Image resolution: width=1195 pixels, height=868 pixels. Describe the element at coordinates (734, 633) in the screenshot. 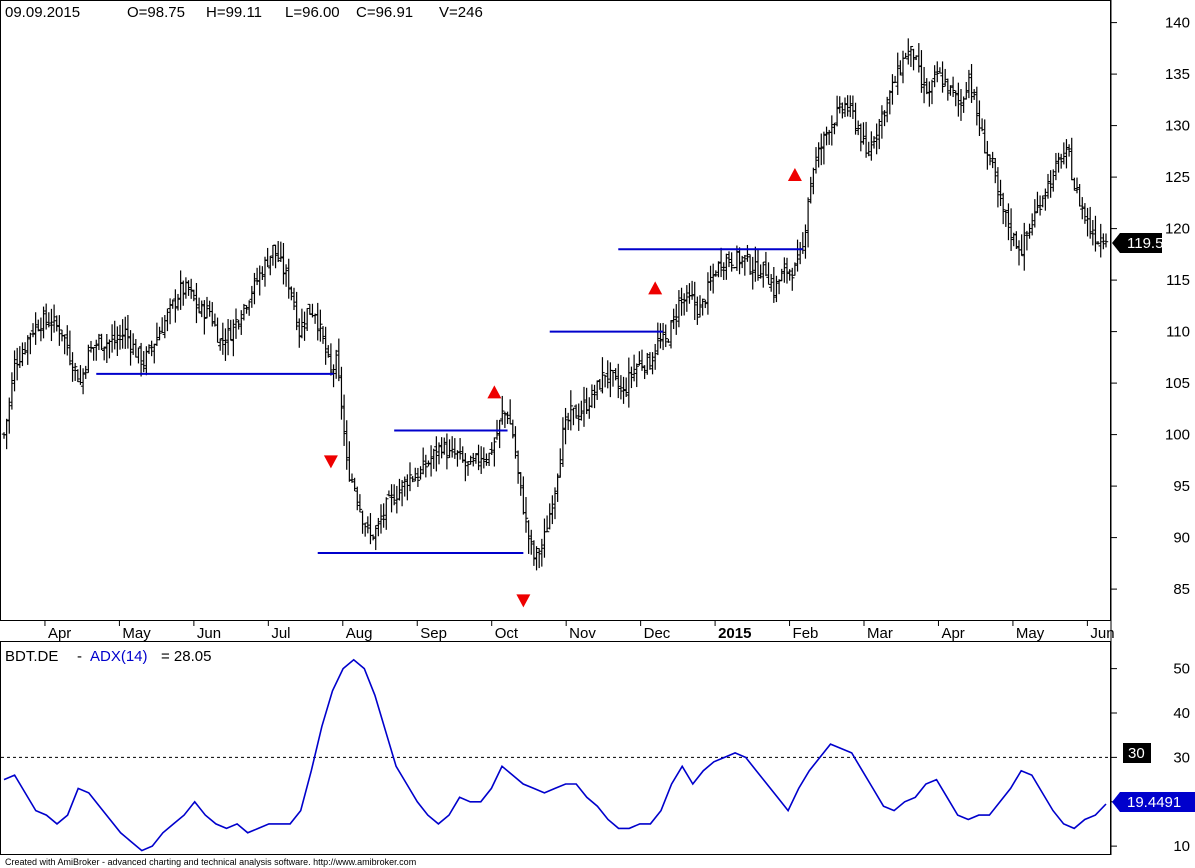

I see `x-tick-label: 2015` at that location.